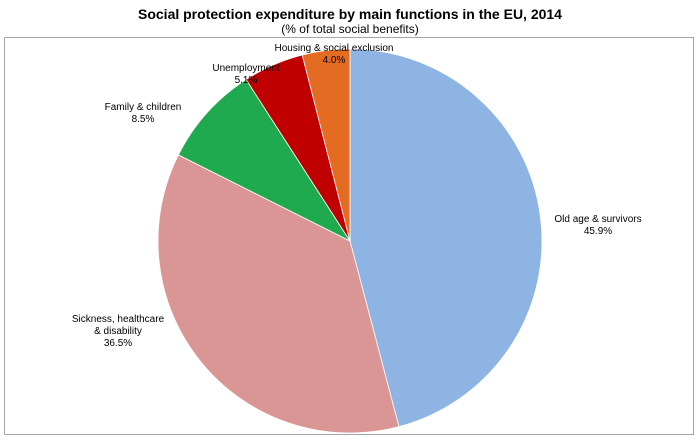 This screenshot has width=700, height=440. Describe the element at coordinates (245, 68) in the screenshot. I see `slice-name-label: Unemployment` at that location.